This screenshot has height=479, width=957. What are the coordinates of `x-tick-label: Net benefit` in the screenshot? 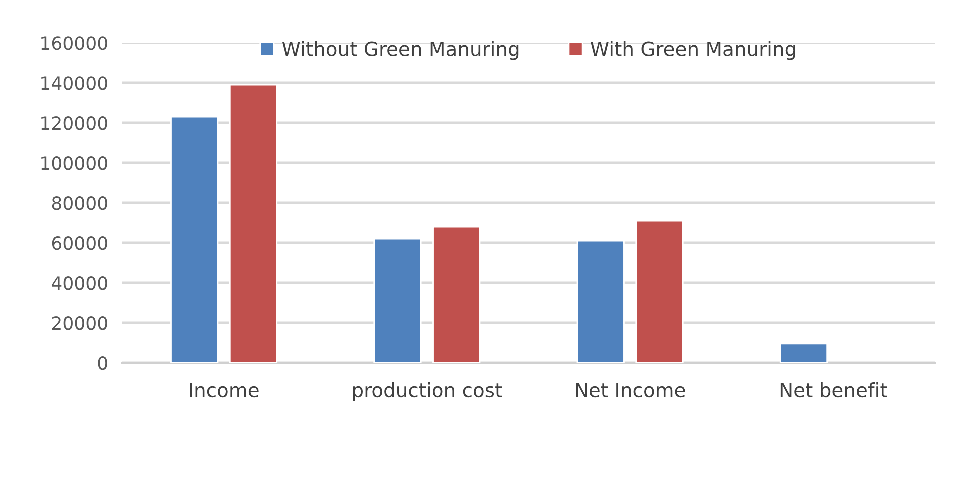 It's located at (834, 390).